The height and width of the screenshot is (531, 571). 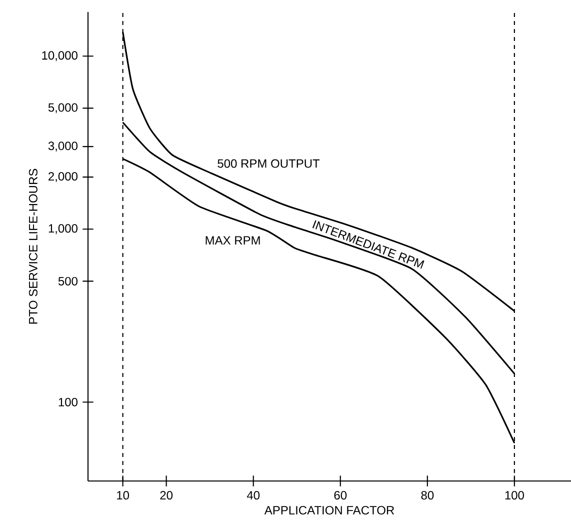 I want to click on y-tick-label: 100, so click(x=68, y=402).